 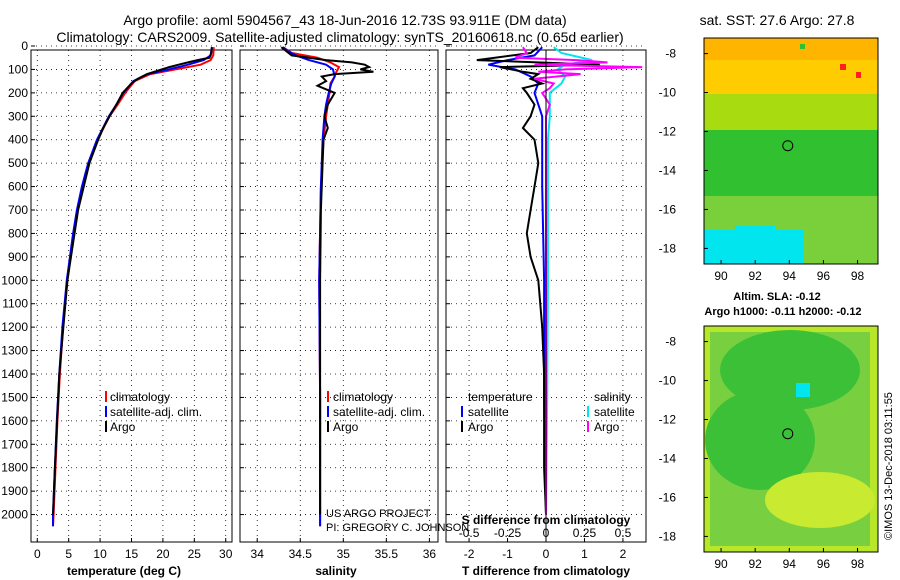 I want to click on legend-label-sal-satellite: satellite, so click(x=614, y=412).